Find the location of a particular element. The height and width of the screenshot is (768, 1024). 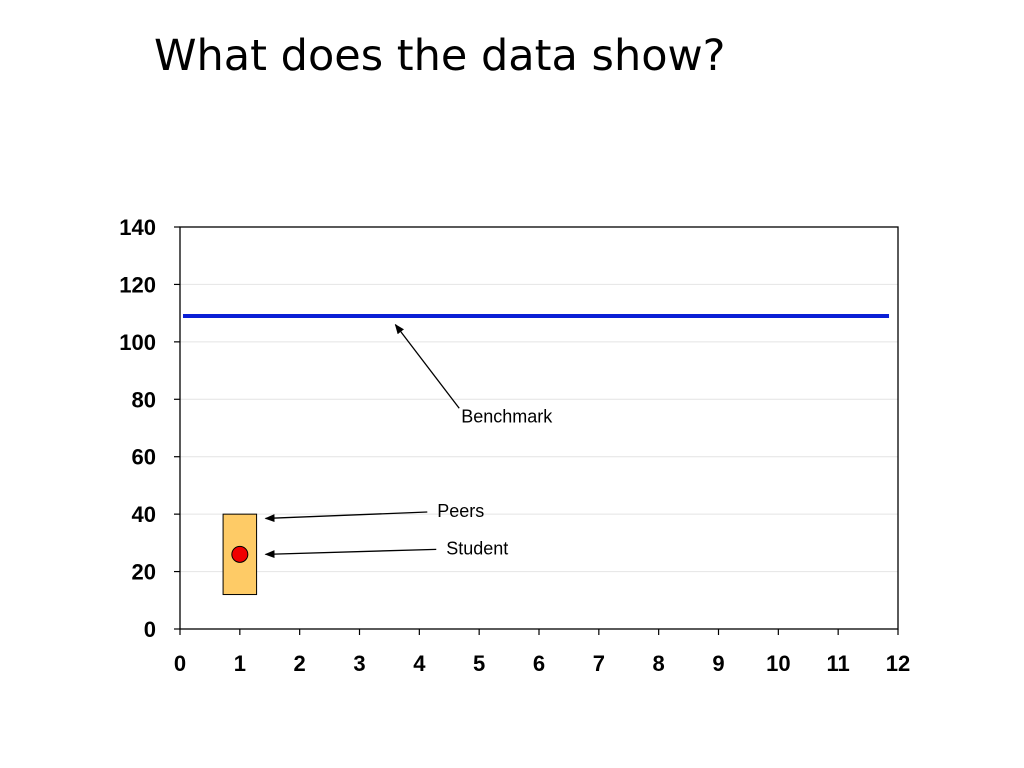

x-axis-ticks: 0 1 2 3 4 5 6 7 8 9 10 11 12 is located at coordinates (542, 652).